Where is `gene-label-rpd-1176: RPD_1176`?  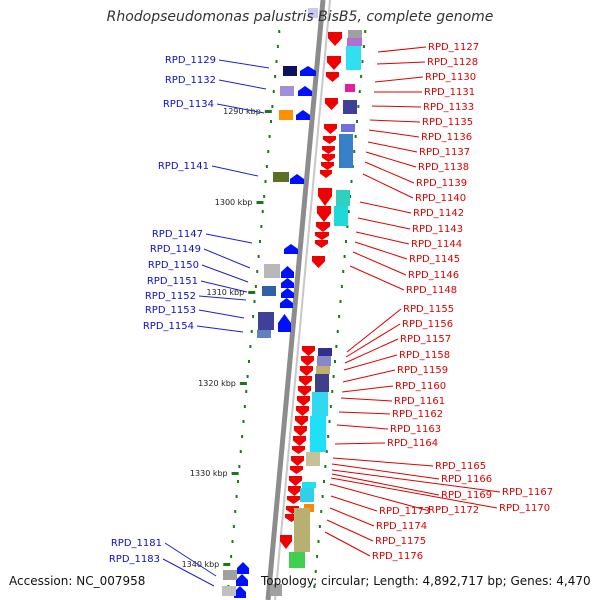
gene-label-rpd-1176: RPD_1176 is located at coordinates (397, 556).